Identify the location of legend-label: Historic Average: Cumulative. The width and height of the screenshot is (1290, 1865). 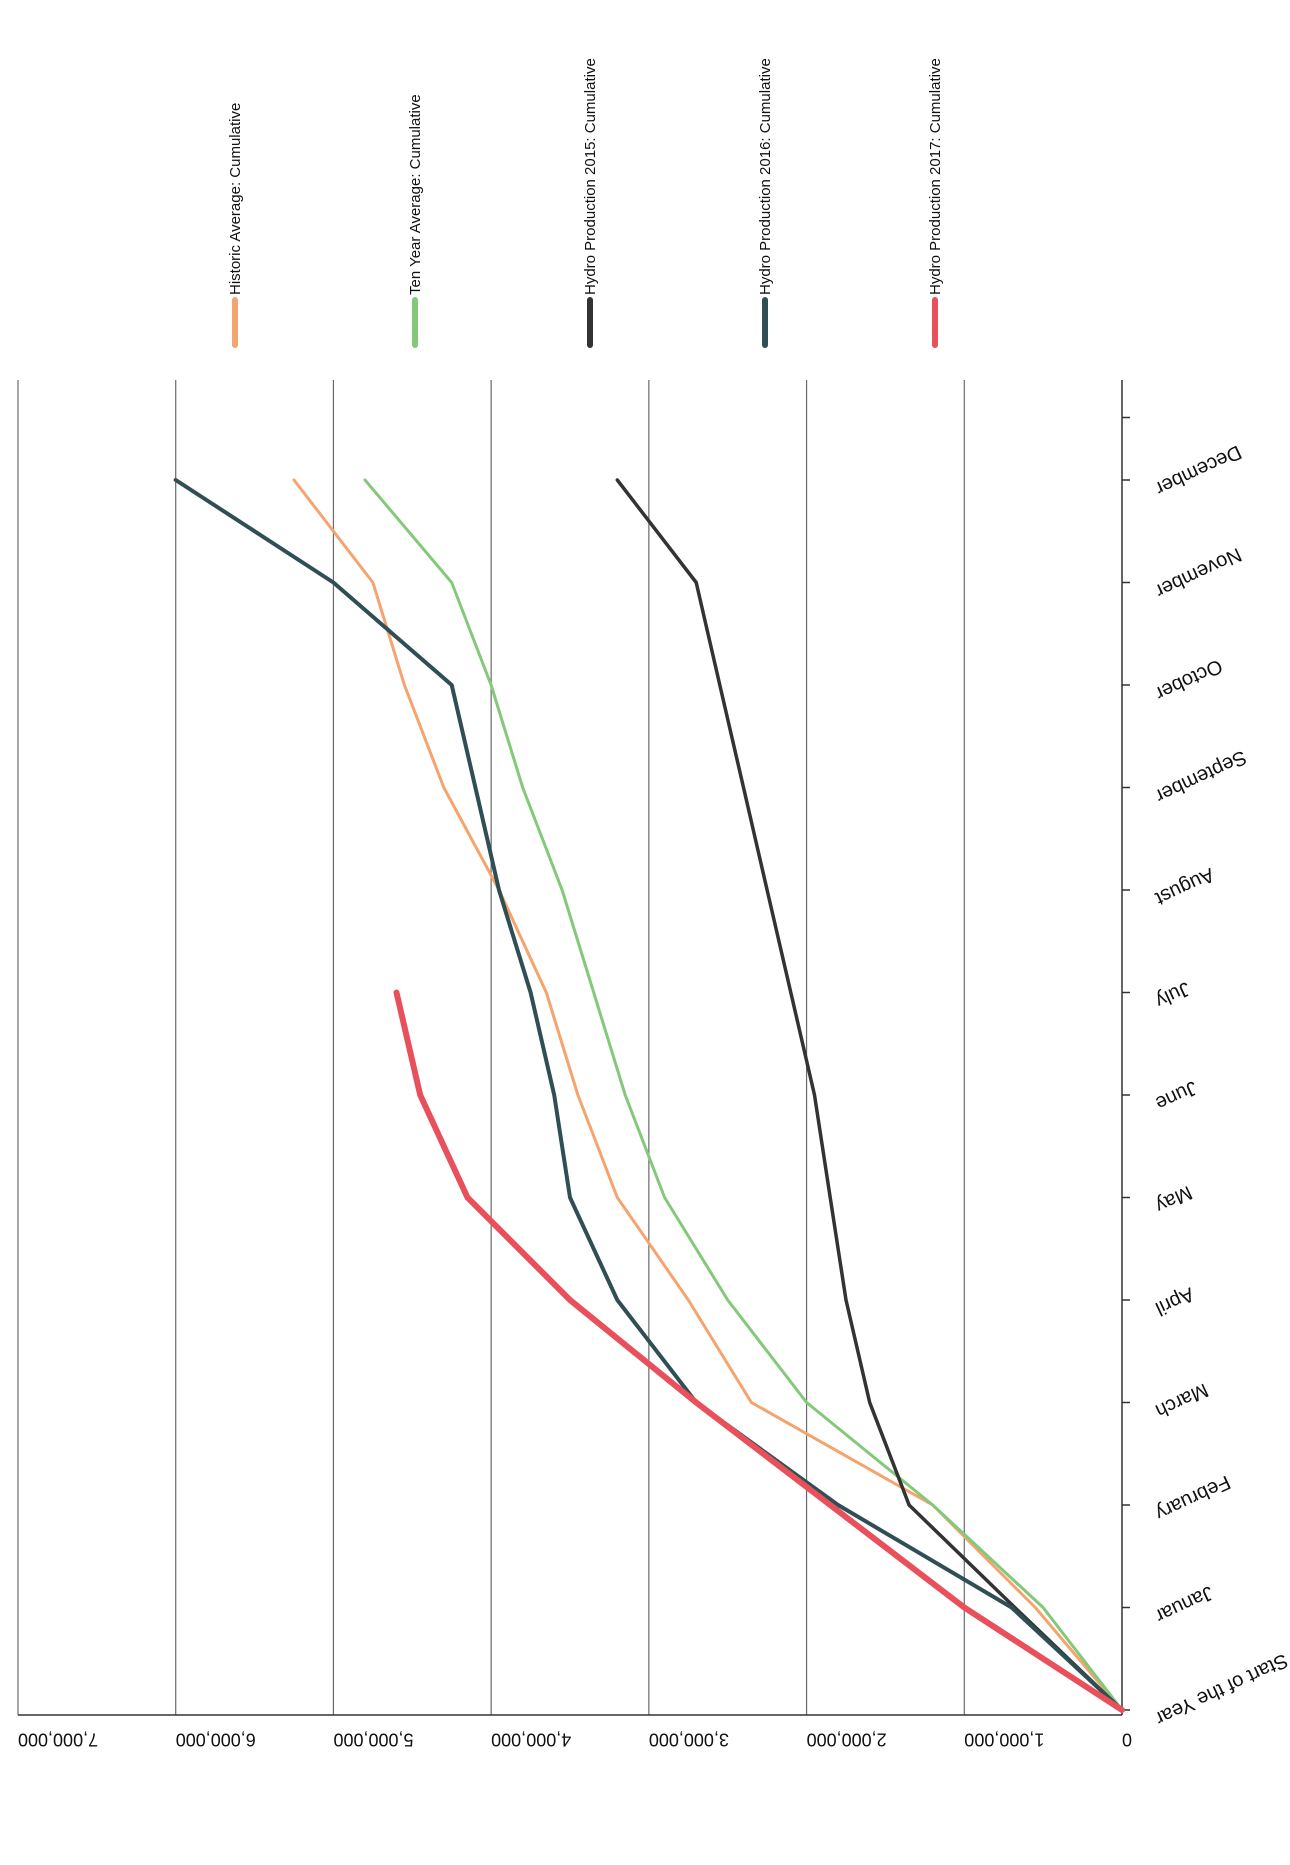
(235, 199).